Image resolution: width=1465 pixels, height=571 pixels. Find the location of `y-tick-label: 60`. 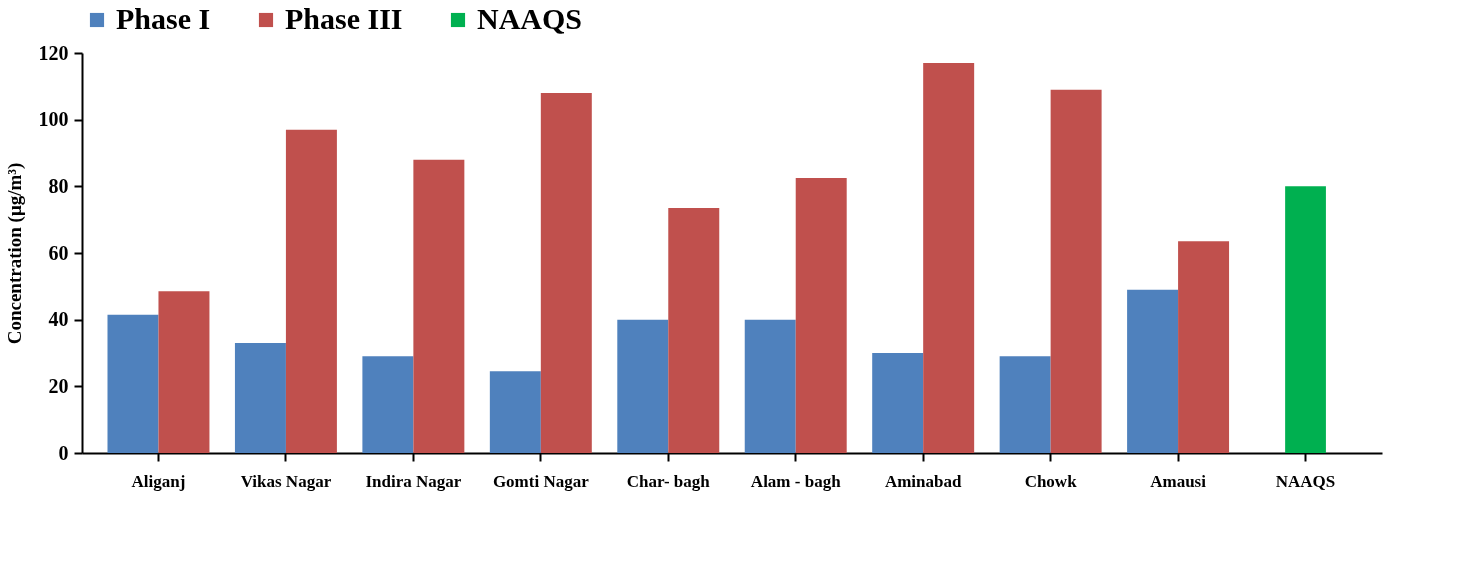

y-tick-label: 60 is located at coordinates (58, 252).